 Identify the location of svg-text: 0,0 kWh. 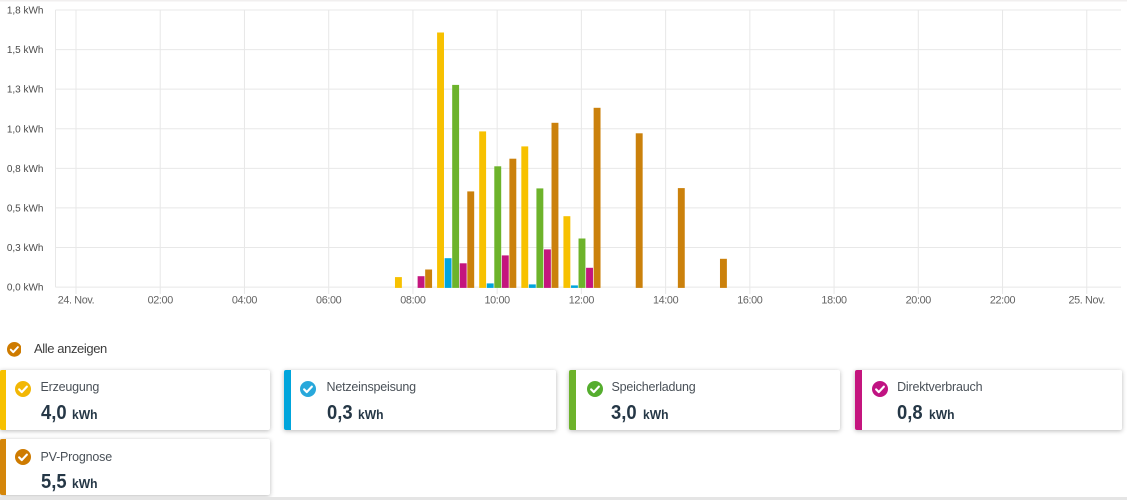
(25, 288).